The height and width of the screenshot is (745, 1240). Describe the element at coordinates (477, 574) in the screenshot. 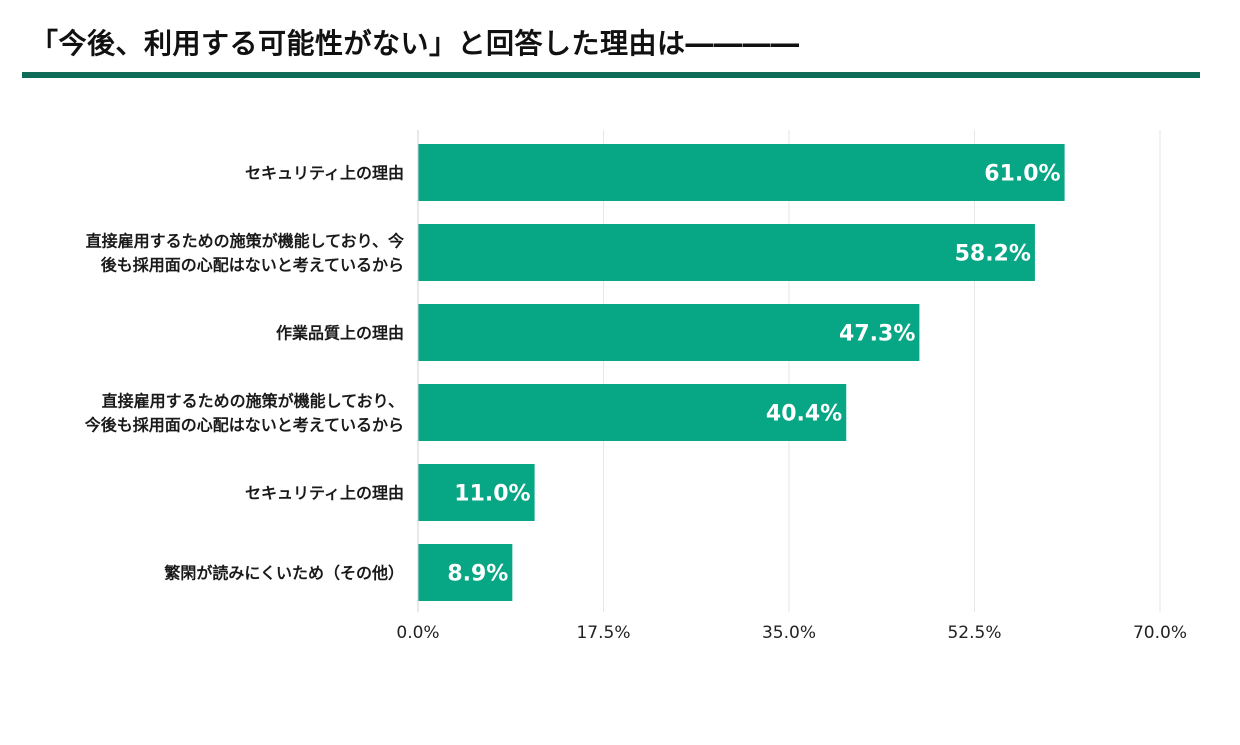

I see `bar-value-label: 8.9%` at that location.